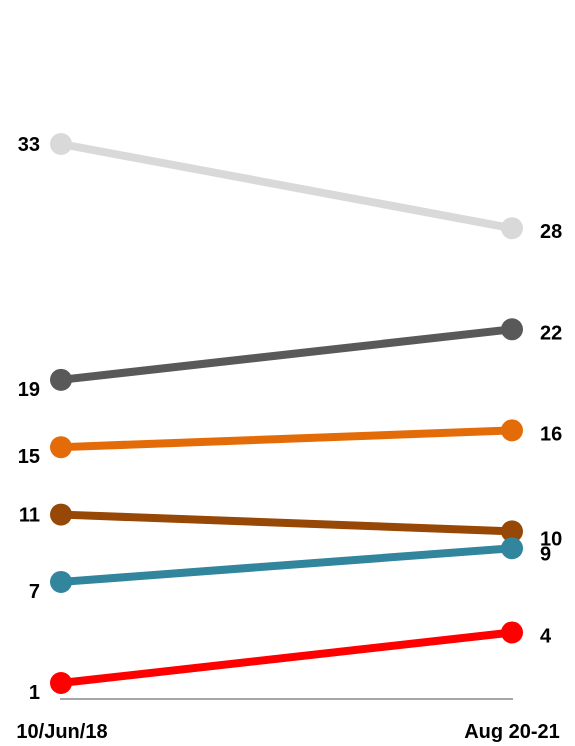  I want to click on end-value-label: 9, so click(545, 554).